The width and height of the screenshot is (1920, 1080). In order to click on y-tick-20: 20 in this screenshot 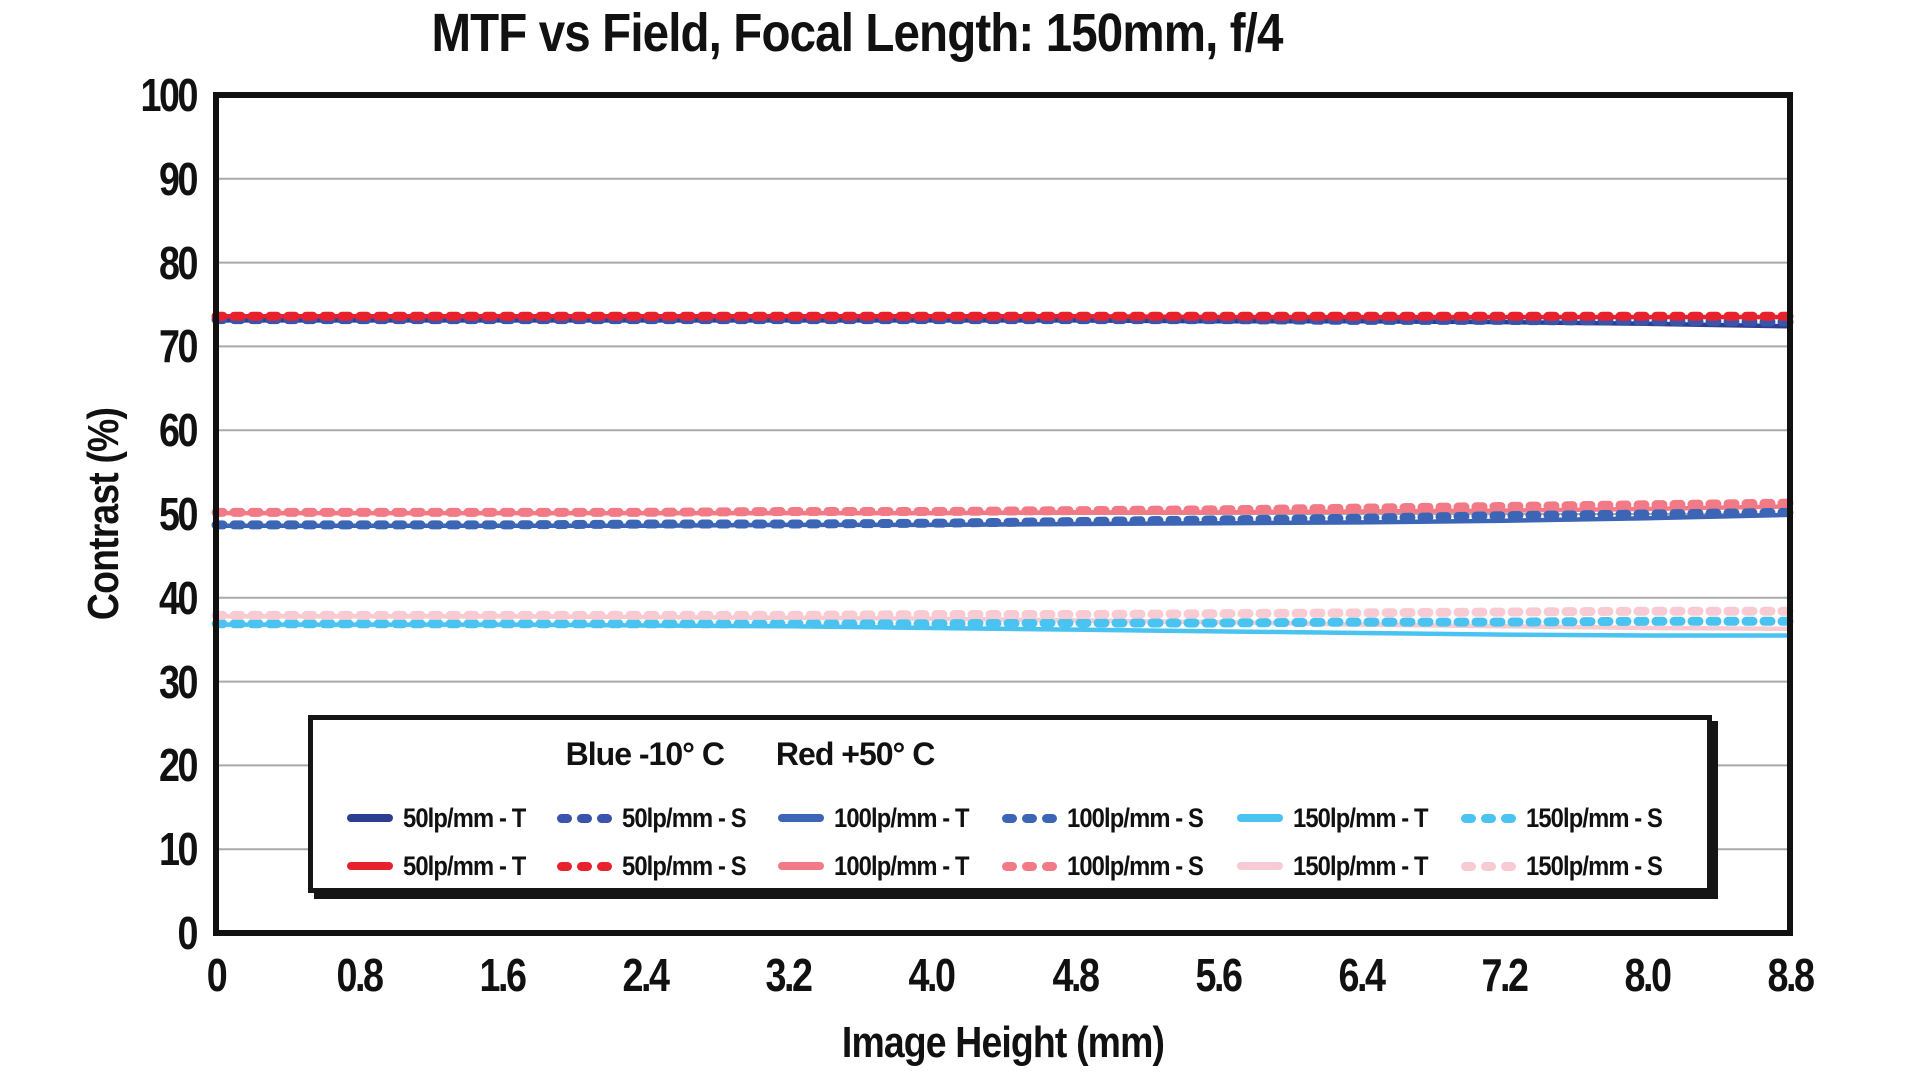, I will do `click(178, 765)`.